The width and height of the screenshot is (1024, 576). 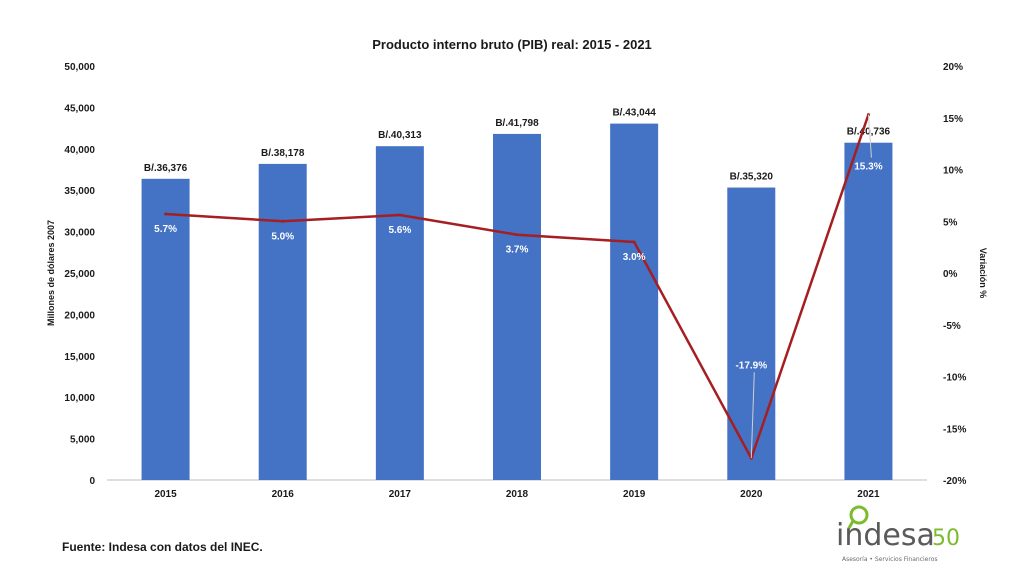 I want to click on line-value-label: 3.0%, so click(x=634, y=257).